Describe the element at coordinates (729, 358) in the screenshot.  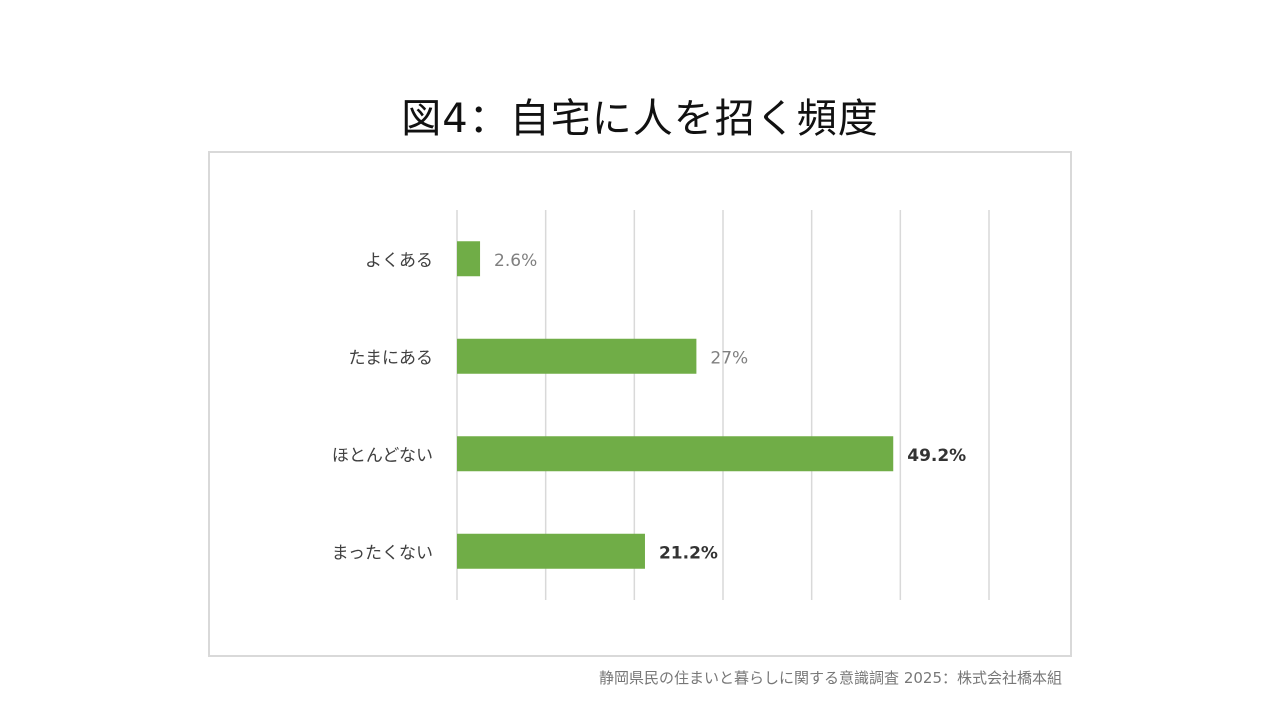
I see `data-label: 27%` at that location.